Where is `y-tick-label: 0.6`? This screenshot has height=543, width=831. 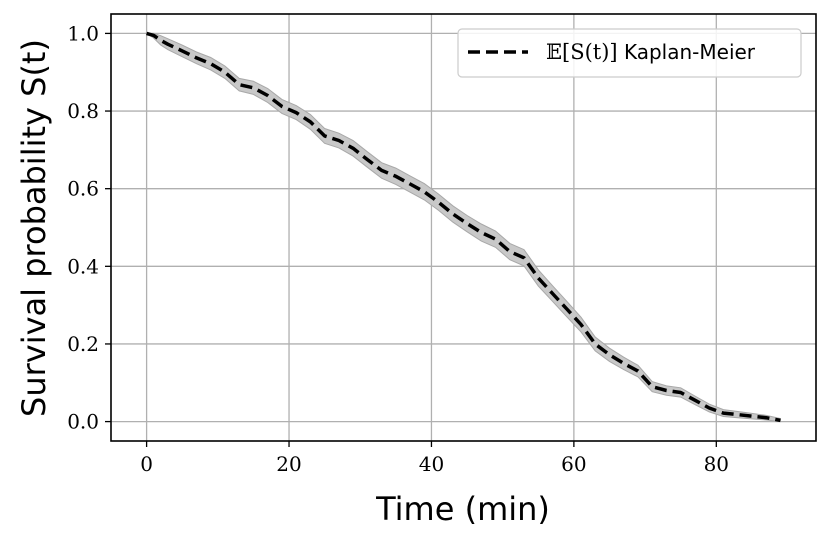 y-tick-label: 0.6 is located at coordinates (83, 189).